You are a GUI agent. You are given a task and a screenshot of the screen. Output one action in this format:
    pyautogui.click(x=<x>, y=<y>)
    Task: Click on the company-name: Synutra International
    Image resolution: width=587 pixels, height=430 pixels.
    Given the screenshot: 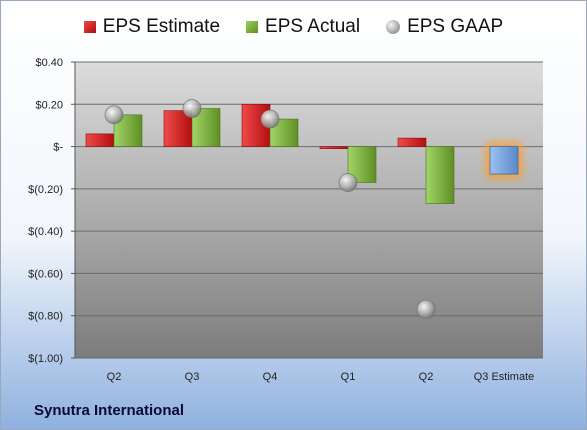 What is the action you would take?
    pyautogui.click(x=109, y=410)
    